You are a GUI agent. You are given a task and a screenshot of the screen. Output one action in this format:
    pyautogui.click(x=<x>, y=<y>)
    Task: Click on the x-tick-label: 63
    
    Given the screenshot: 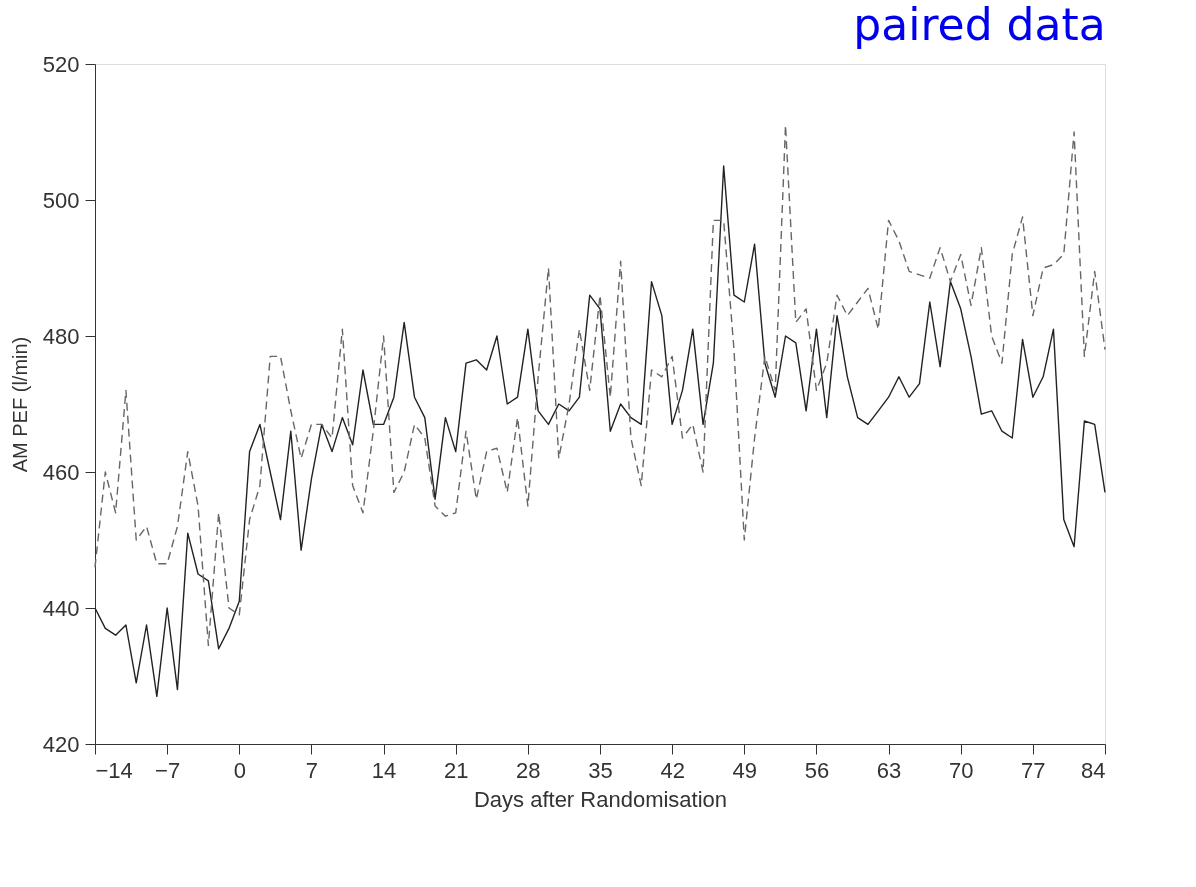 What is the action you would take?
    pyautogui.click(x=889, y=770)
    